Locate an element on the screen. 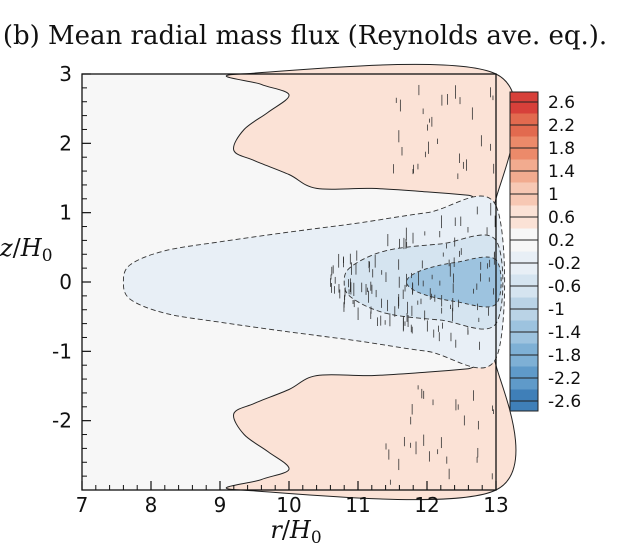 This screenshot has width=618, height=549. y-tick-label: -2 is located at coordinates (62, 421).